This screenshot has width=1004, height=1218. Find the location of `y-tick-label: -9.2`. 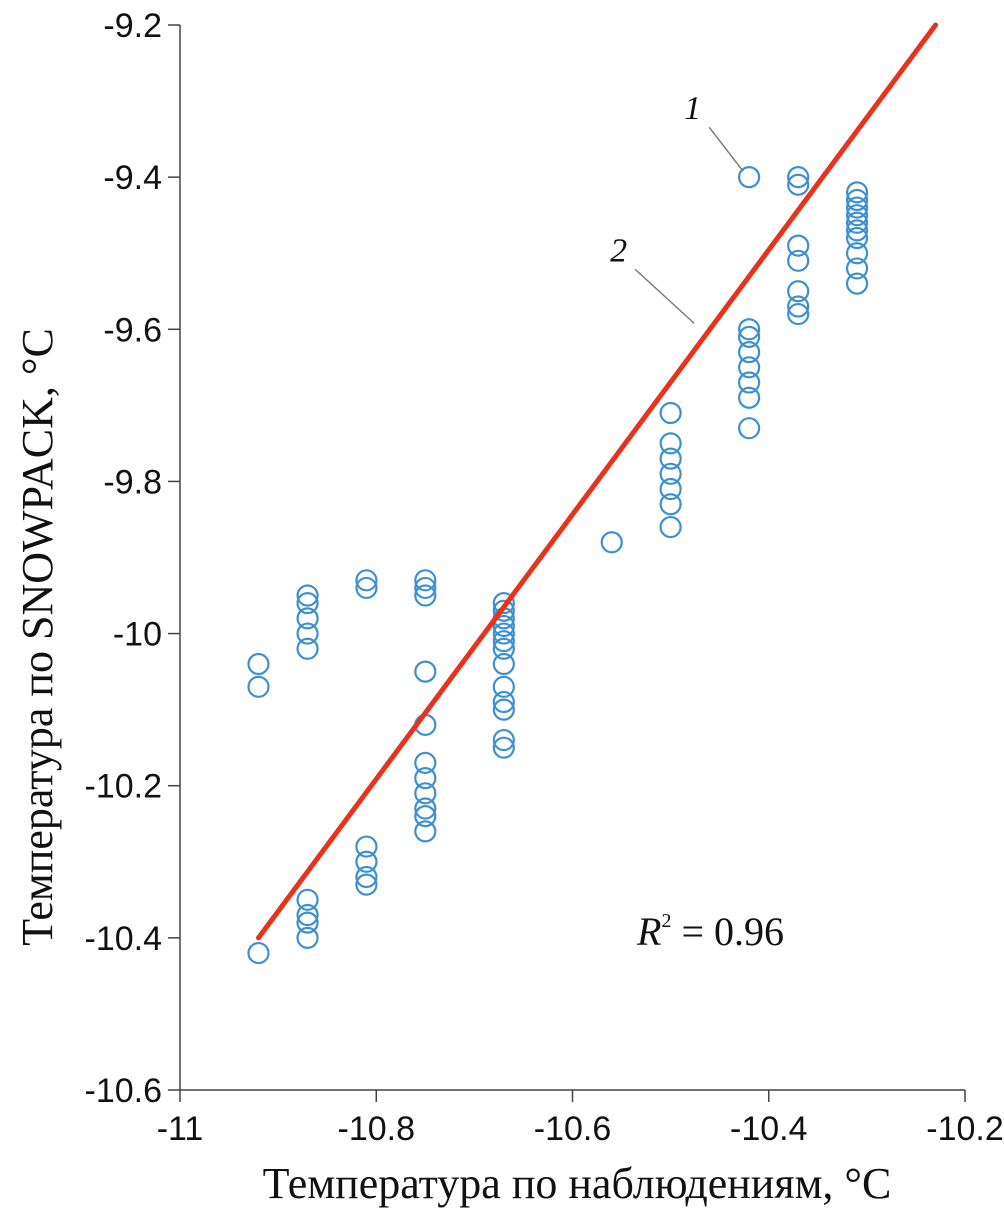

y-tick-label: -9.2 is located at coordinates (132, 26).